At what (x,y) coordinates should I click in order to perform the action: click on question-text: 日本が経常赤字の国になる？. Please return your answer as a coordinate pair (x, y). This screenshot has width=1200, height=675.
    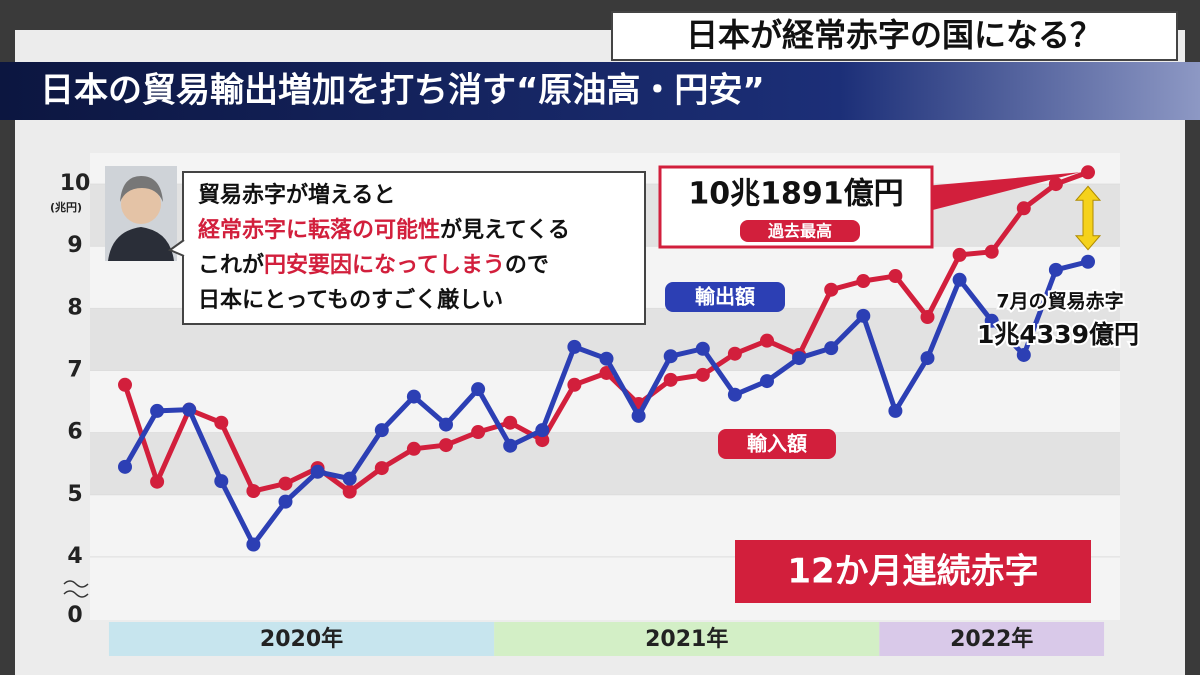
    Looking at the image, I should click on (894, 35).